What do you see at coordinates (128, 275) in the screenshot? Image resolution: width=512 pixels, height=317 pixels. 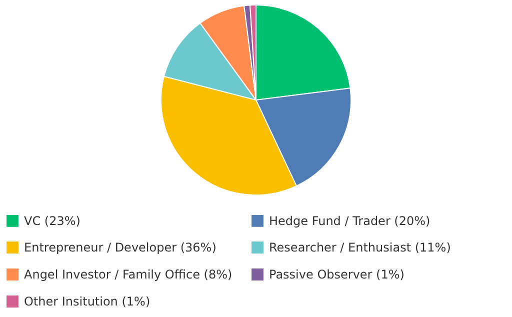 I see `legend-label: Angel Investor / Family Office (8%)` at bounding box center [128, 275].